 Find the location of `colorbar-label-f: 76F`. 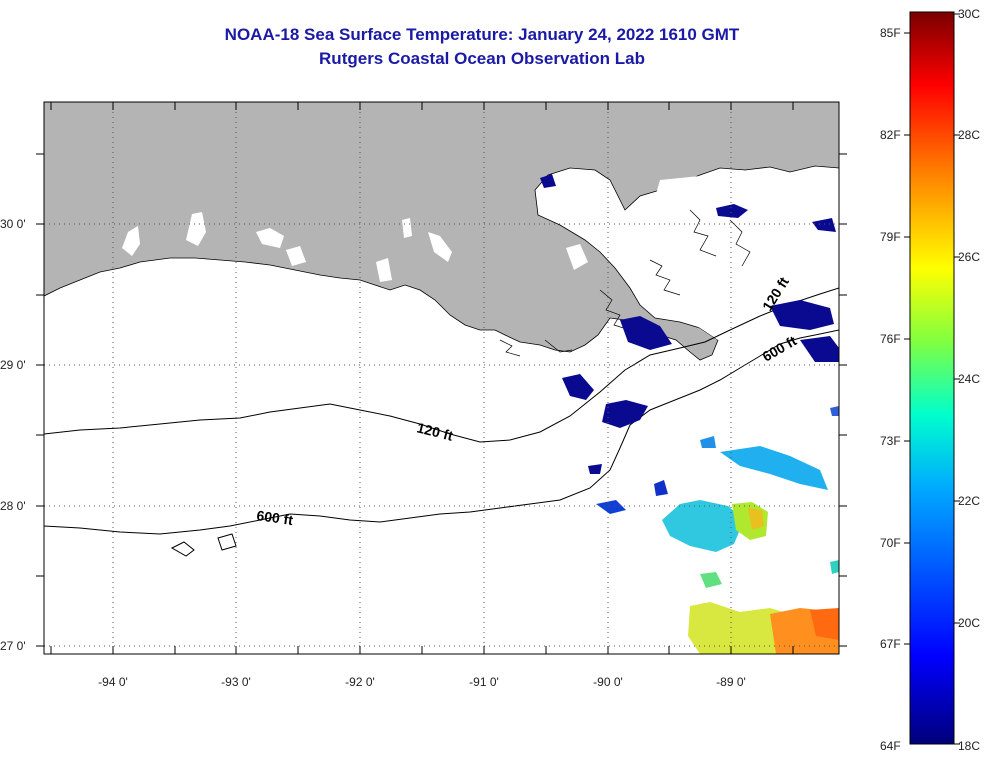

colorbar-label-f: 76F is located at coordinates (890, 339).